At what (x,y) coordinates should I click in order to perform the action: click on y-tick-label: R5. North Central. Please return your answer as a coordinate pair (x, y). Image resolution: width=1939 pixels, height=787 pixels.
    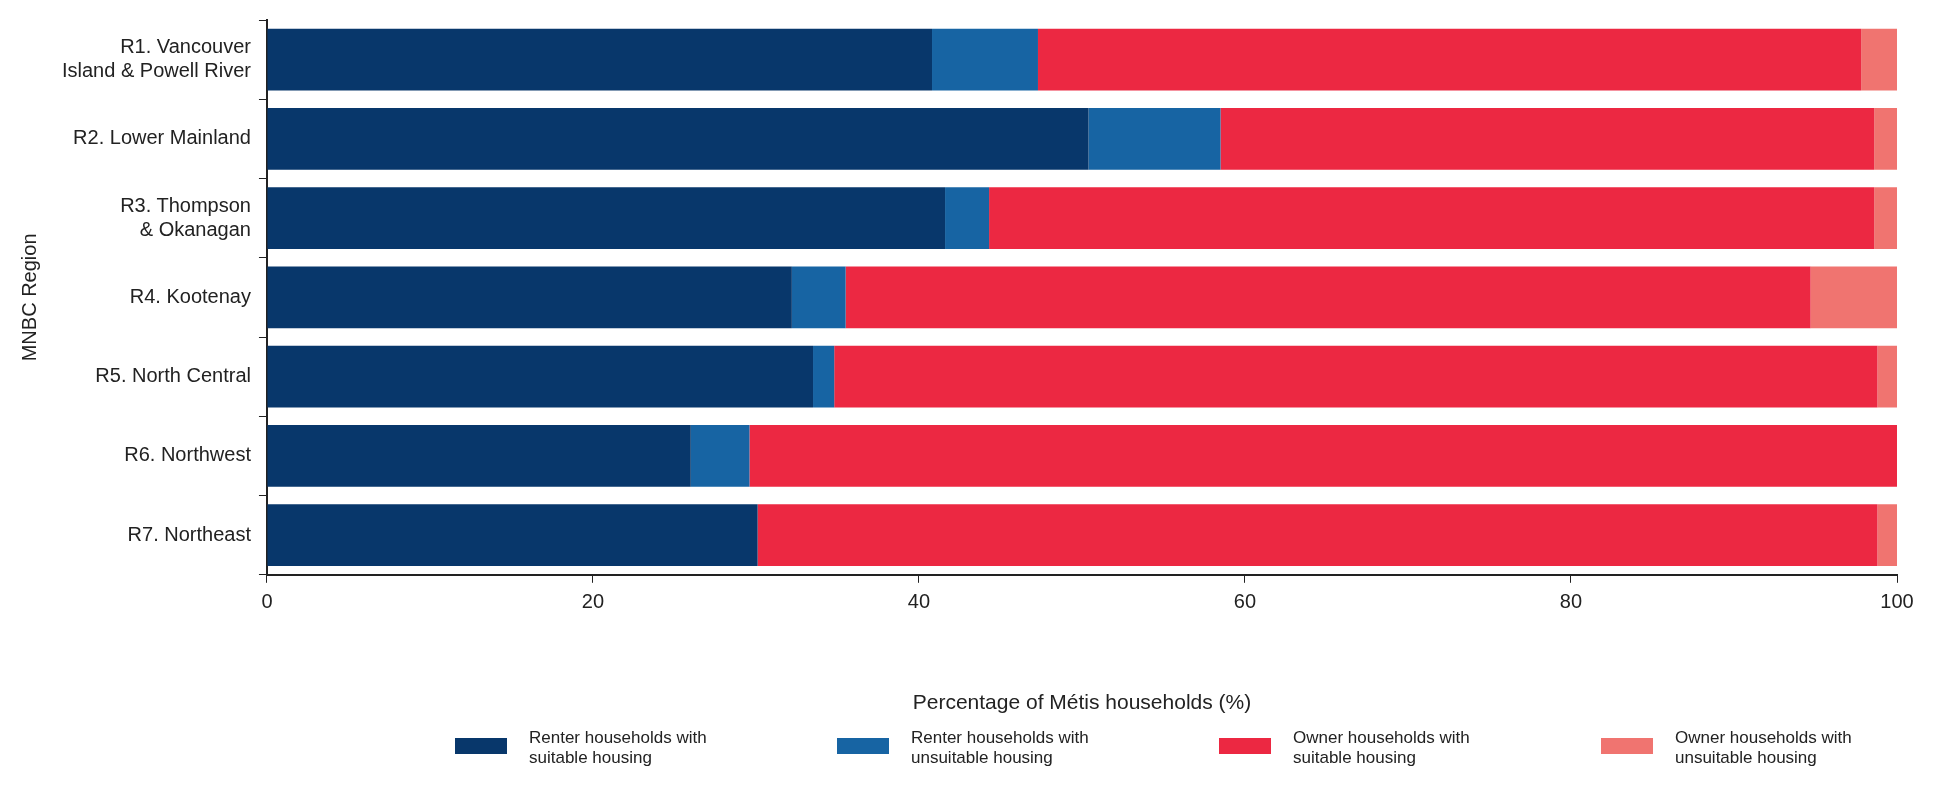
    Looking at the image, I should click on (173, 375).